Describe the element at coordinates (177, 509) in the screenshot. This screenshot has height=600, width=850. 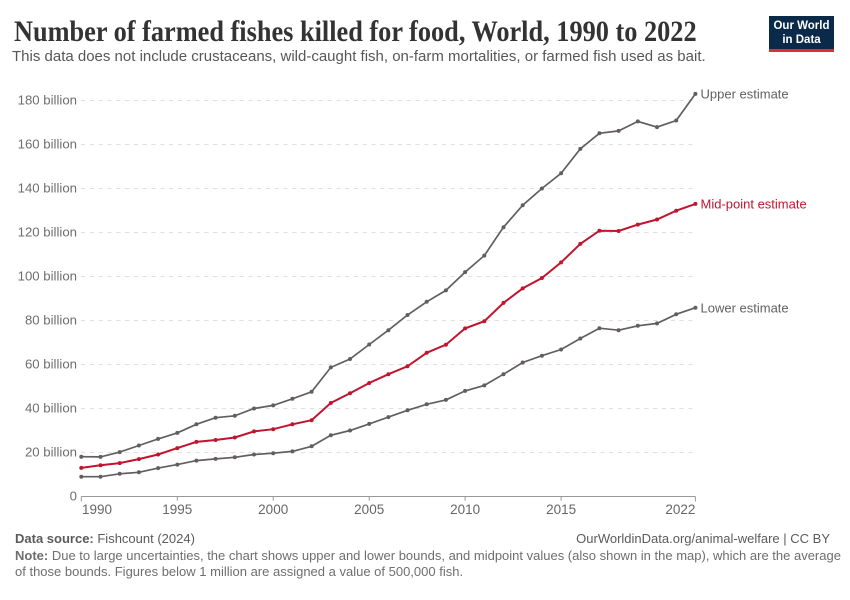
I see `svg-text: 1995` at that location.